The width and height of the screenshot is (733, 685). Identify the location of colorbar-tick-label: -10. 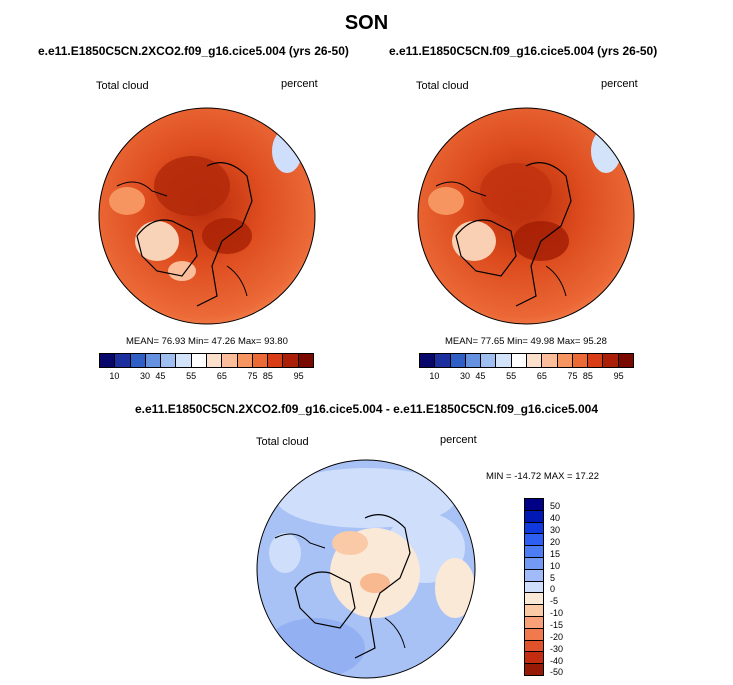
(557, 613).